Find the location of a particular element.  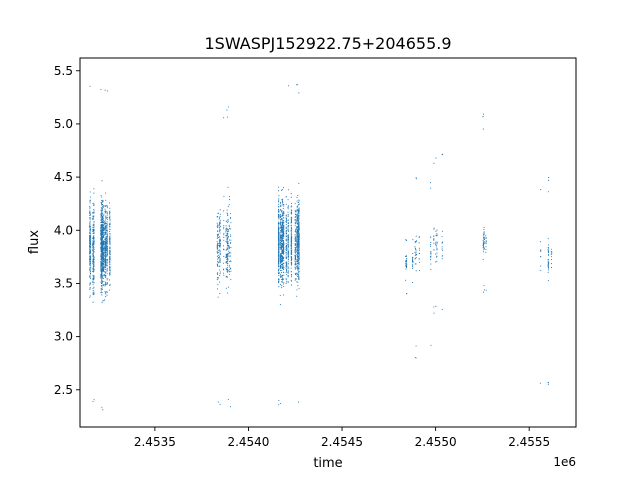

x-axis-offset: 1e6 is located at coordinates (564, 462).